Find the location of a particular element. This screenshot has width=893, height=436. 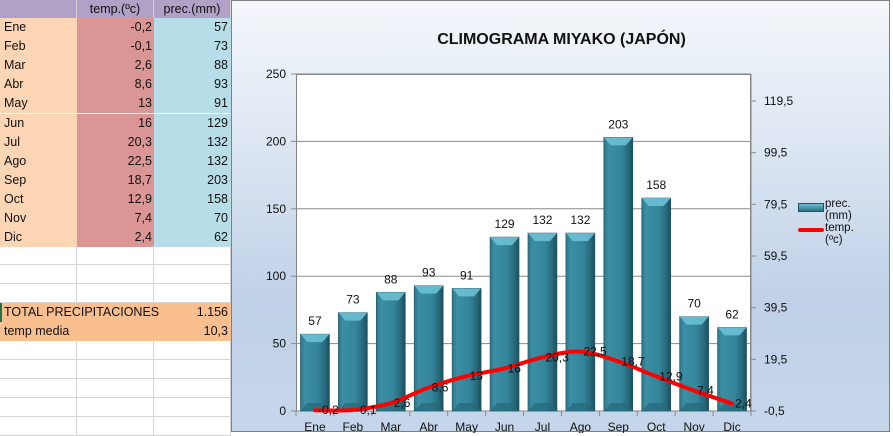

prec-cell: 88 is located at coordinates (192, 66).